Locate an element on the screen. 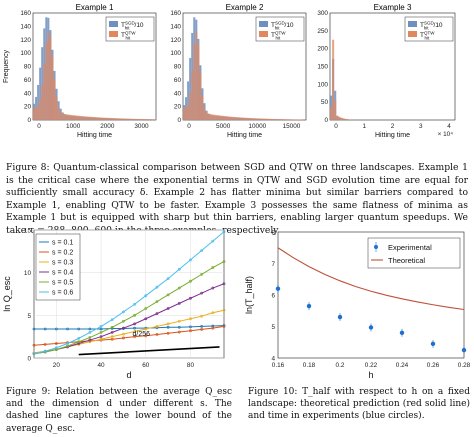  y-tick-label: 150 is located at coordinates (322, 67).